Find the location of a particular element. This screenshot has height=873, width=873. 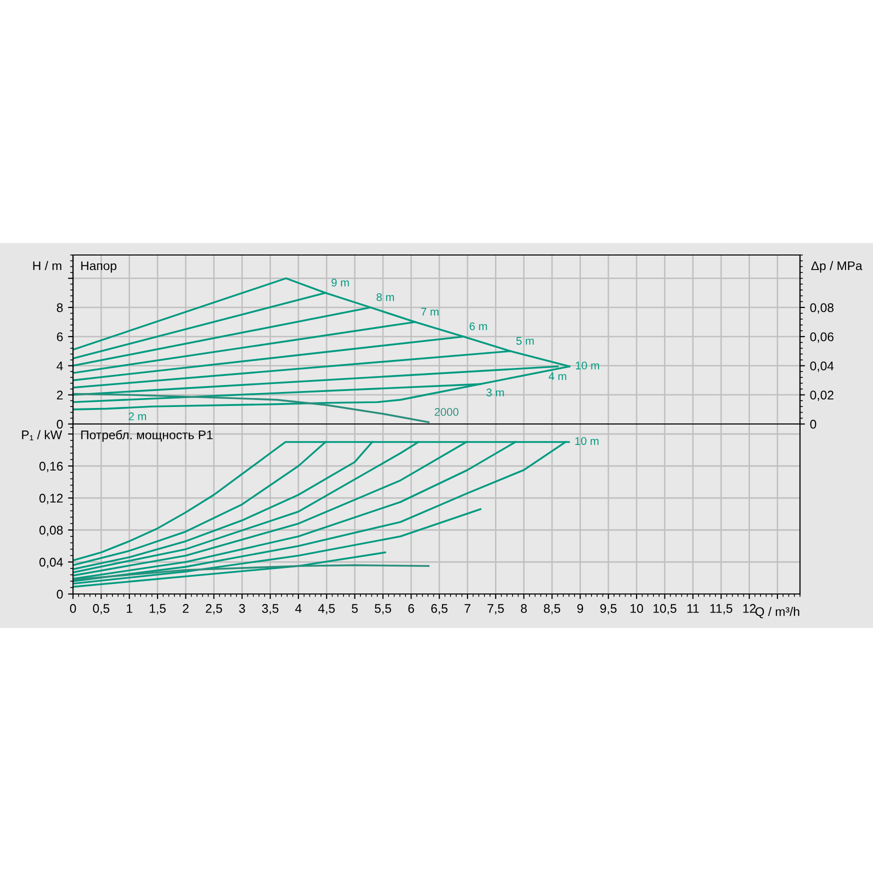

series-label: 8 m is located at coordinates (385, 297).